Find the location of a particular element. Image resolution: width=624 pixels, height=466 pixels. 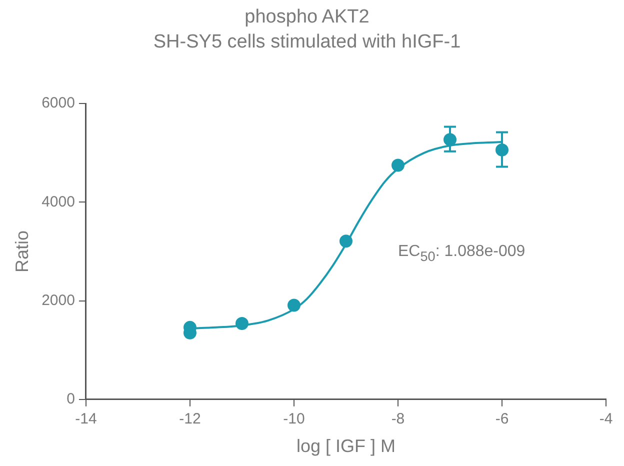

x-axis-title: log [ IGF ] M is located at coordinates (346, 446).